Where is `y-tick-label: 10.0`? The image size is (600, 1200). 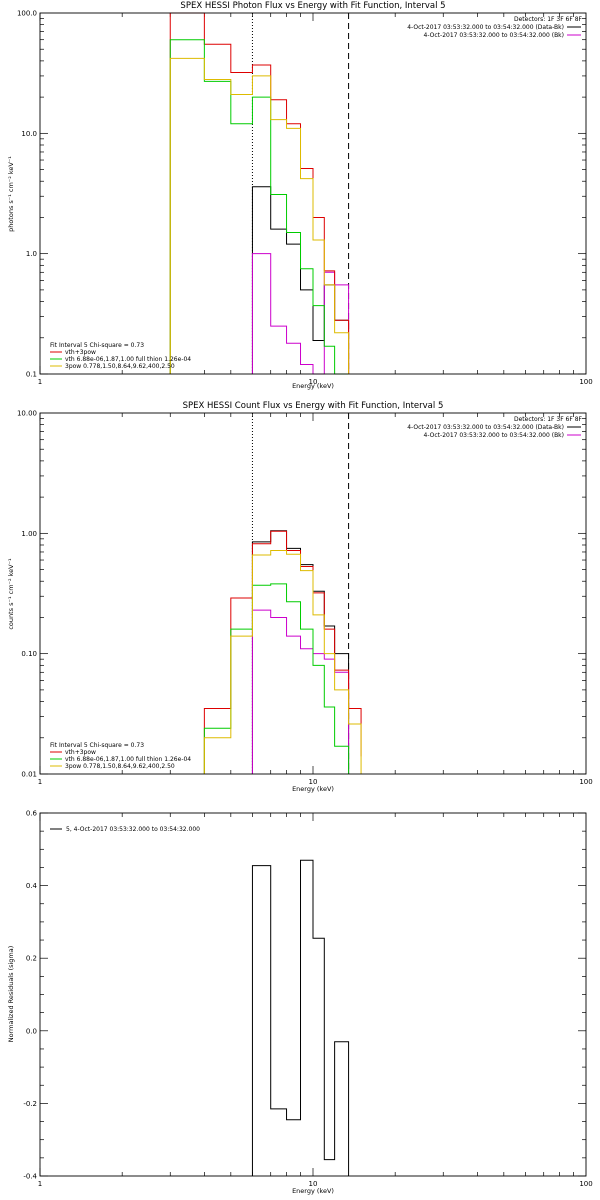
y-tick-label: 10.0 is located at coordinates (29, 134).